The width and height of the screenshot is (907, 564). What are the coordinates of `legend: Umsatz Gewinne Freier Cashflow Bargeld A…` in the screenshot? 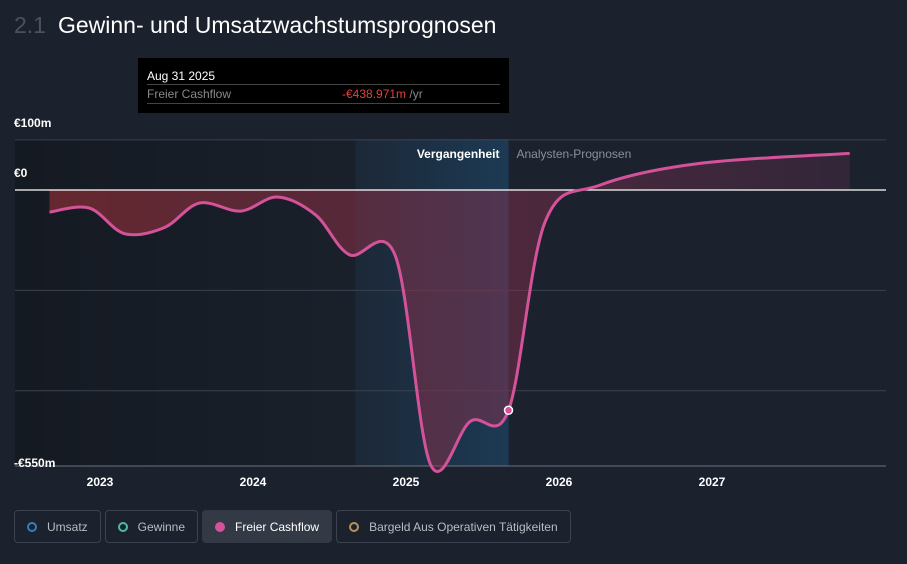 It's located at (292, 526).